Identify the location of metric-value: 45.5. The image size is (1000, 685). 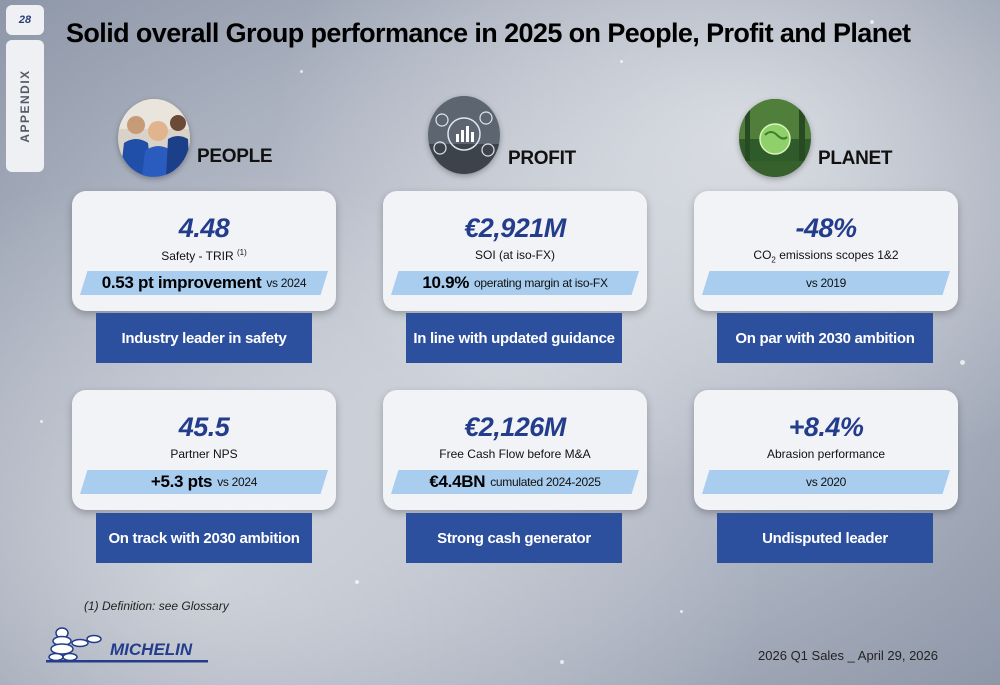
(204, 427).